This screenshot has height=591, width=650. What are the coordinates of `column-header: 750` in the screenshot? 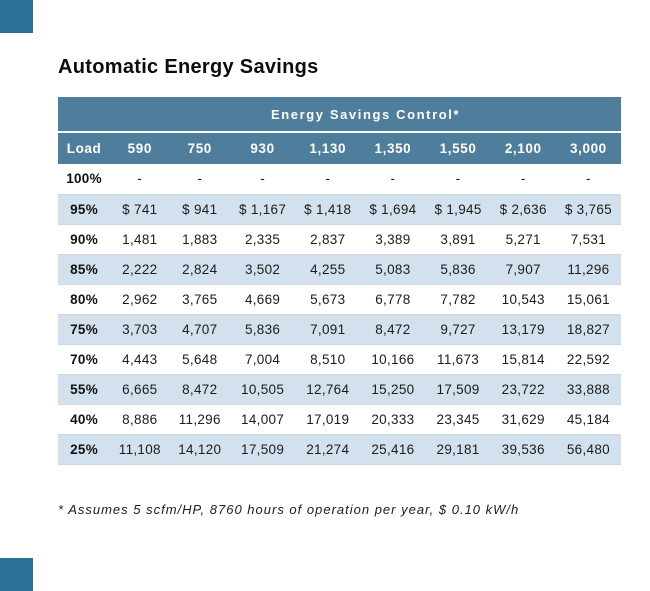 It's located at (200, 148).